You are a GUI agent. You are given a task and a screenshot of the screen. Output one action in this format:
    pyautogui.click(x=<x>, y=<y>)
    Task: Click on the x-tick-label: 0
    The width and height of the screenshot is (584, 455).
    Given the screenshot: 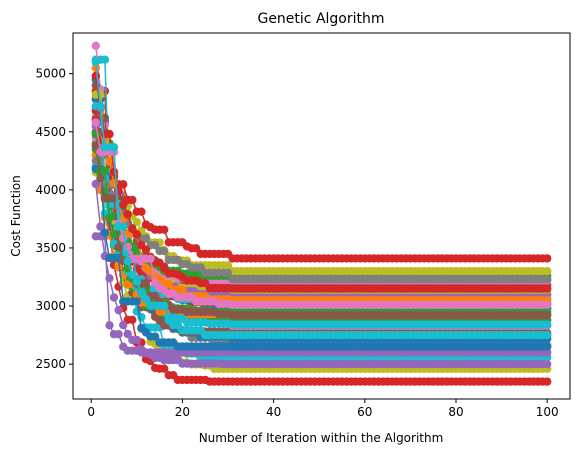 What is the action you would take?
    pyautogui.click(x=91, y=412)
    